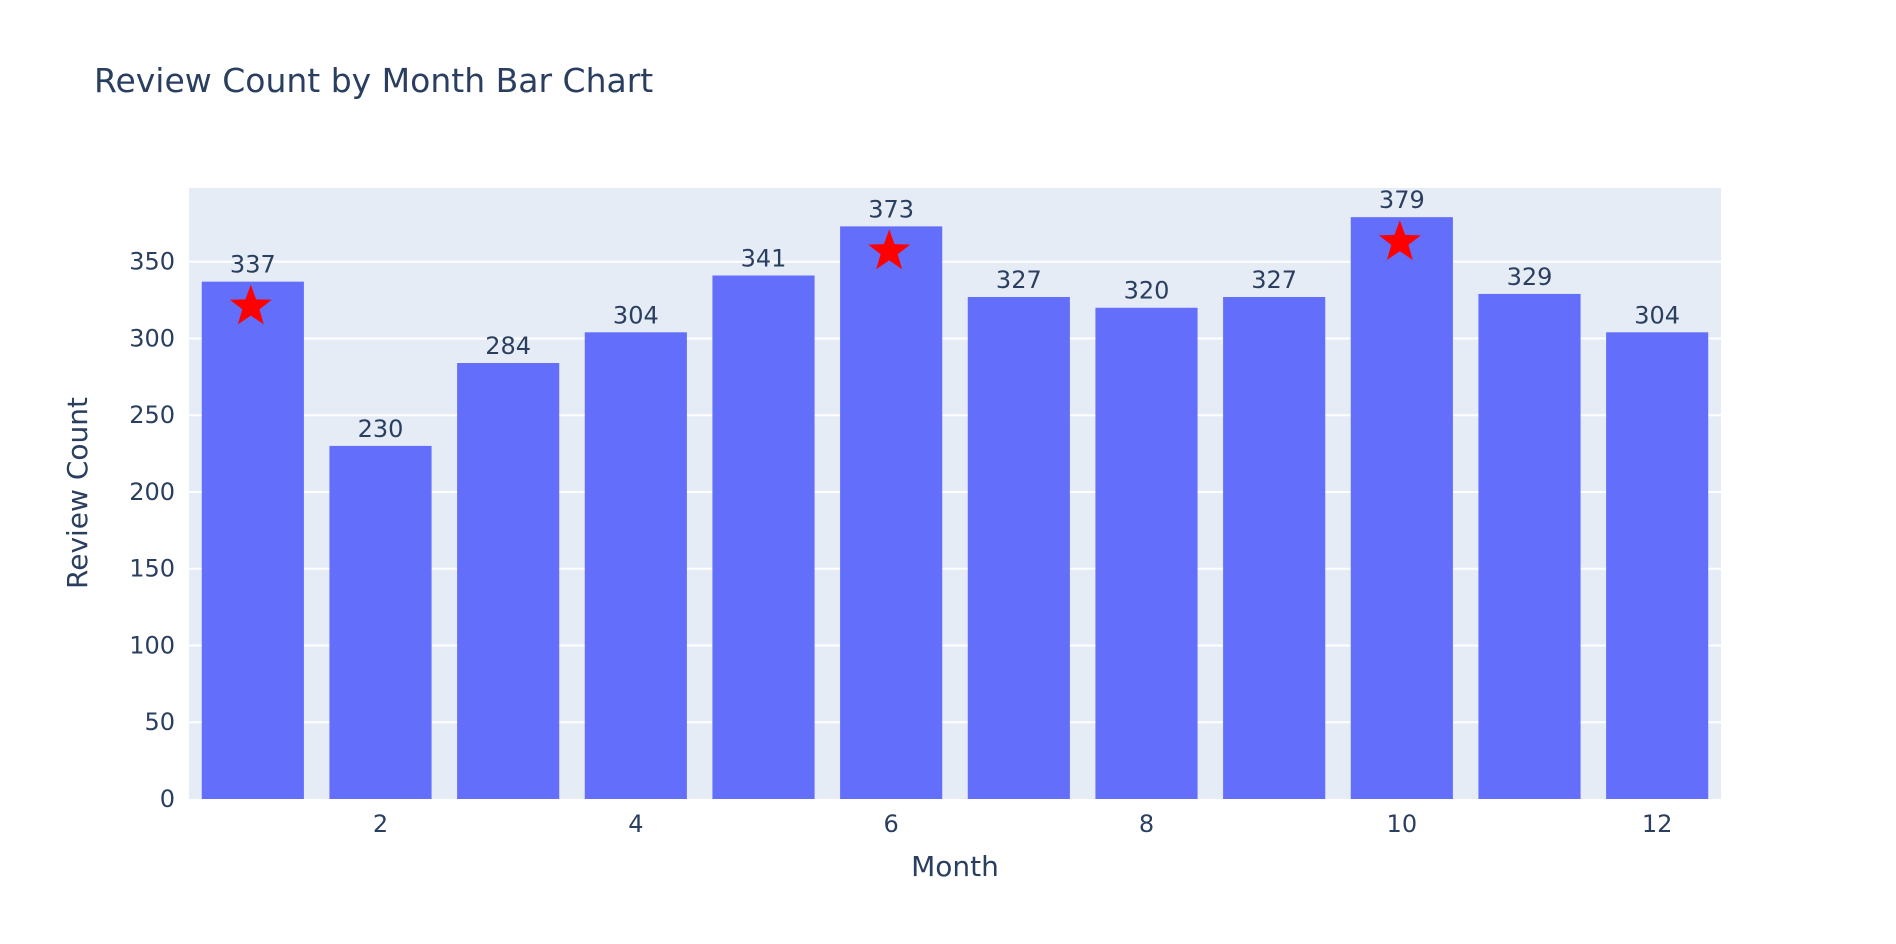 Image resolution: width=1896 pixels, height=944 pixels. I want to click on bar-value-label: 379, so click(1402, 200).